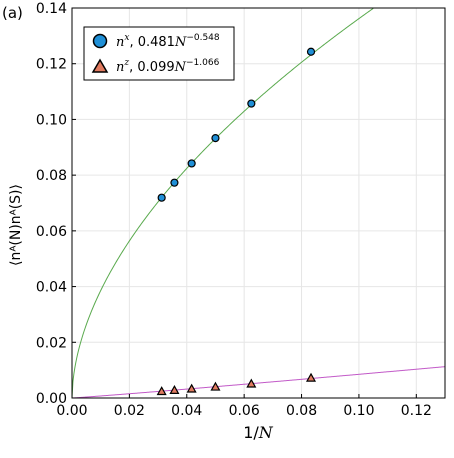  What do you see at coordinates (100, 41) in the screenshot?
I see `legend-marker-circle` at bounding box center [100, 41].